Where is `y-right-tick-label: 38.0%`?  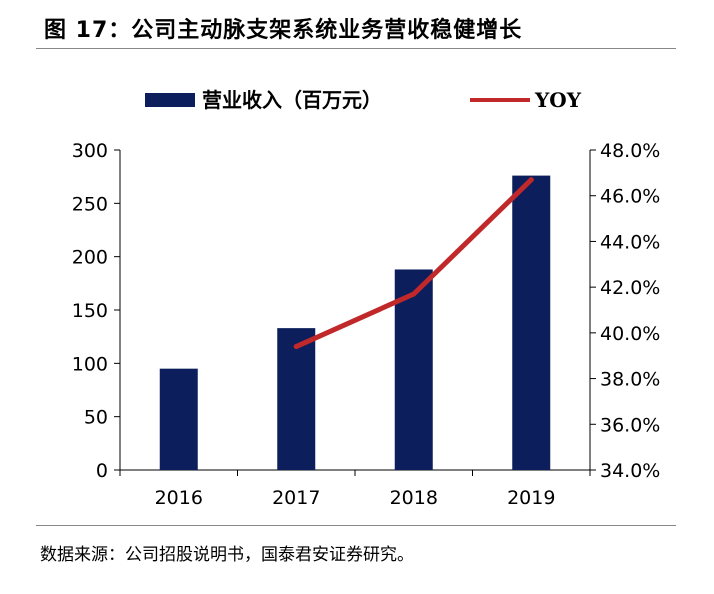
y-right-tick-label: 38.0% is located at coordinates (630, 380).